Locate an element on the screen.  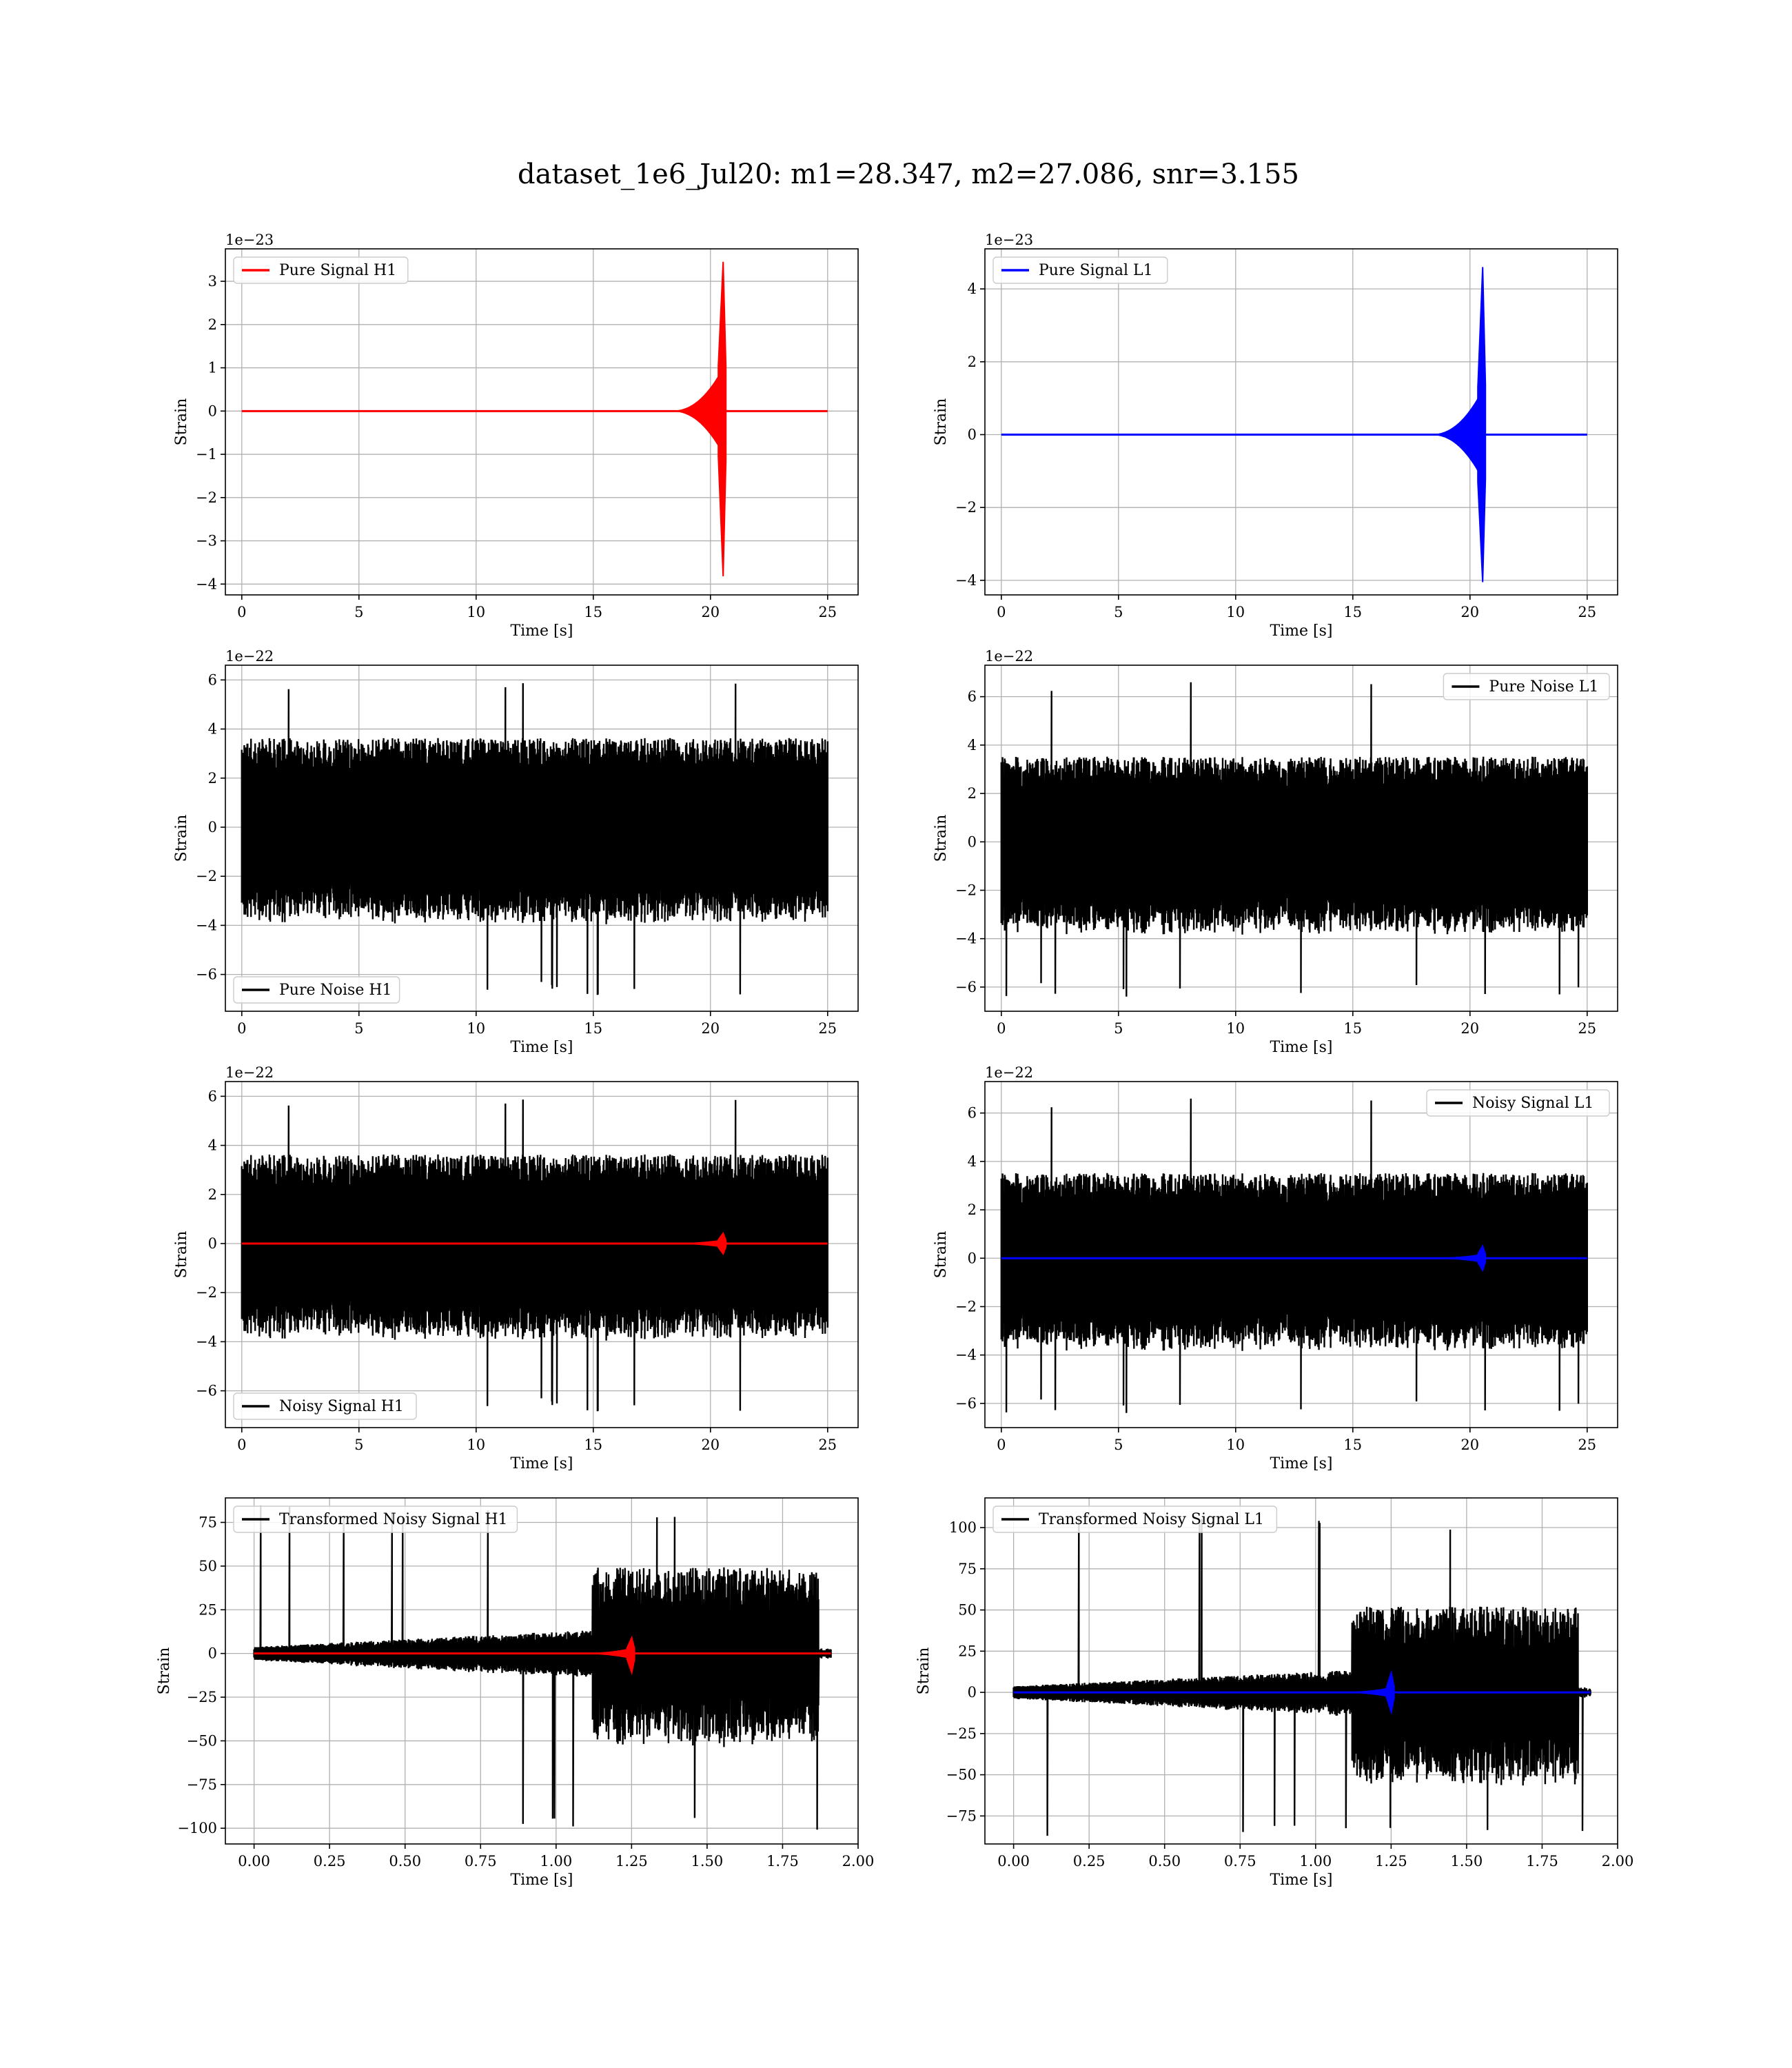
legend: Noisy Signal L1 is located at coordinates (1518, 1103).